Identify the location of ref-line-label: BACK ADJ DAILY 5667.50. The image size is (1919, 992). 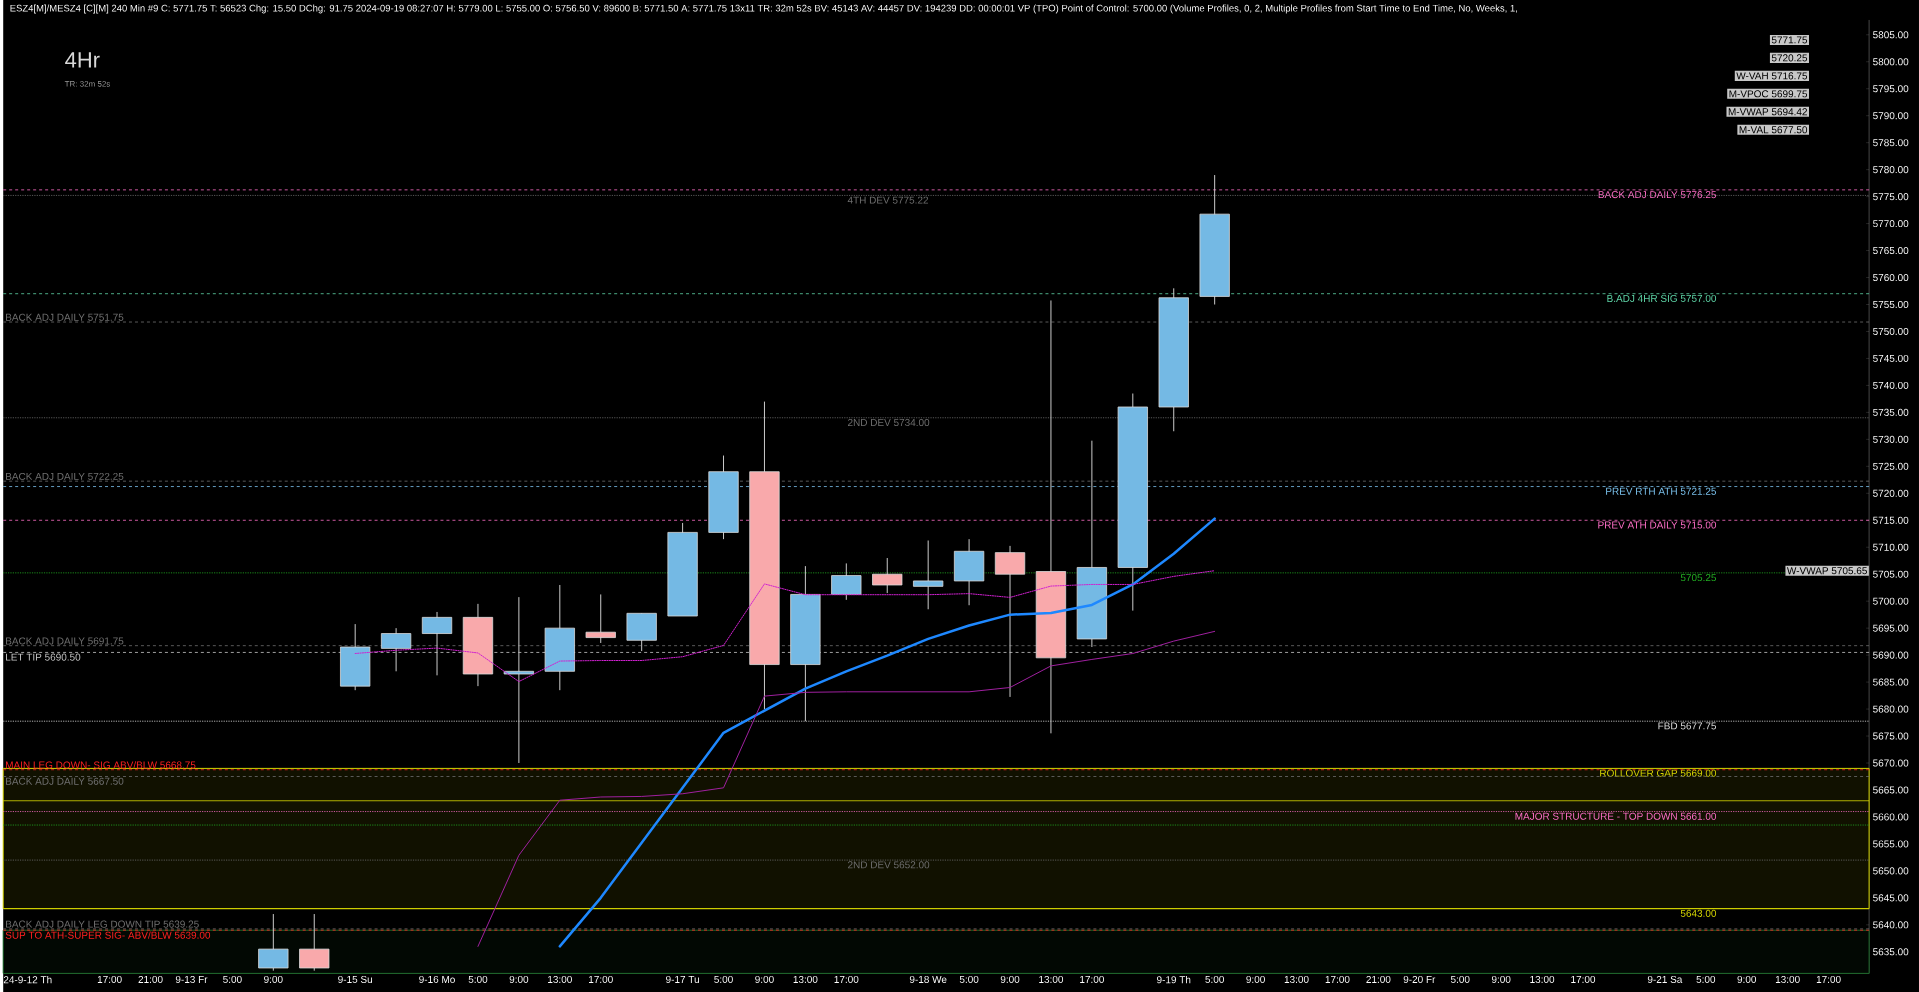
(65, 781).